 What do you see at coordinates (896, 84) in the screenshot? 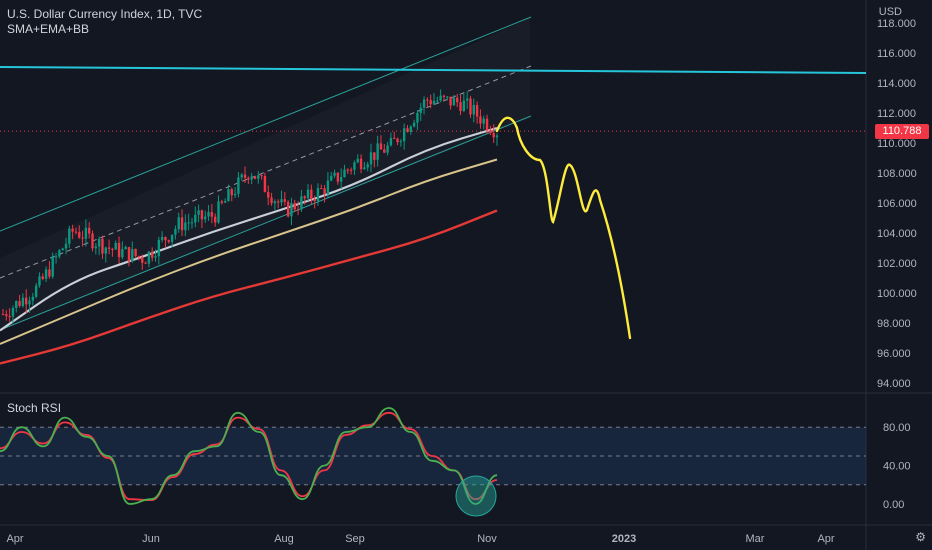
I see `price-tick-label: 114.000` at bounding box center [896, 84].